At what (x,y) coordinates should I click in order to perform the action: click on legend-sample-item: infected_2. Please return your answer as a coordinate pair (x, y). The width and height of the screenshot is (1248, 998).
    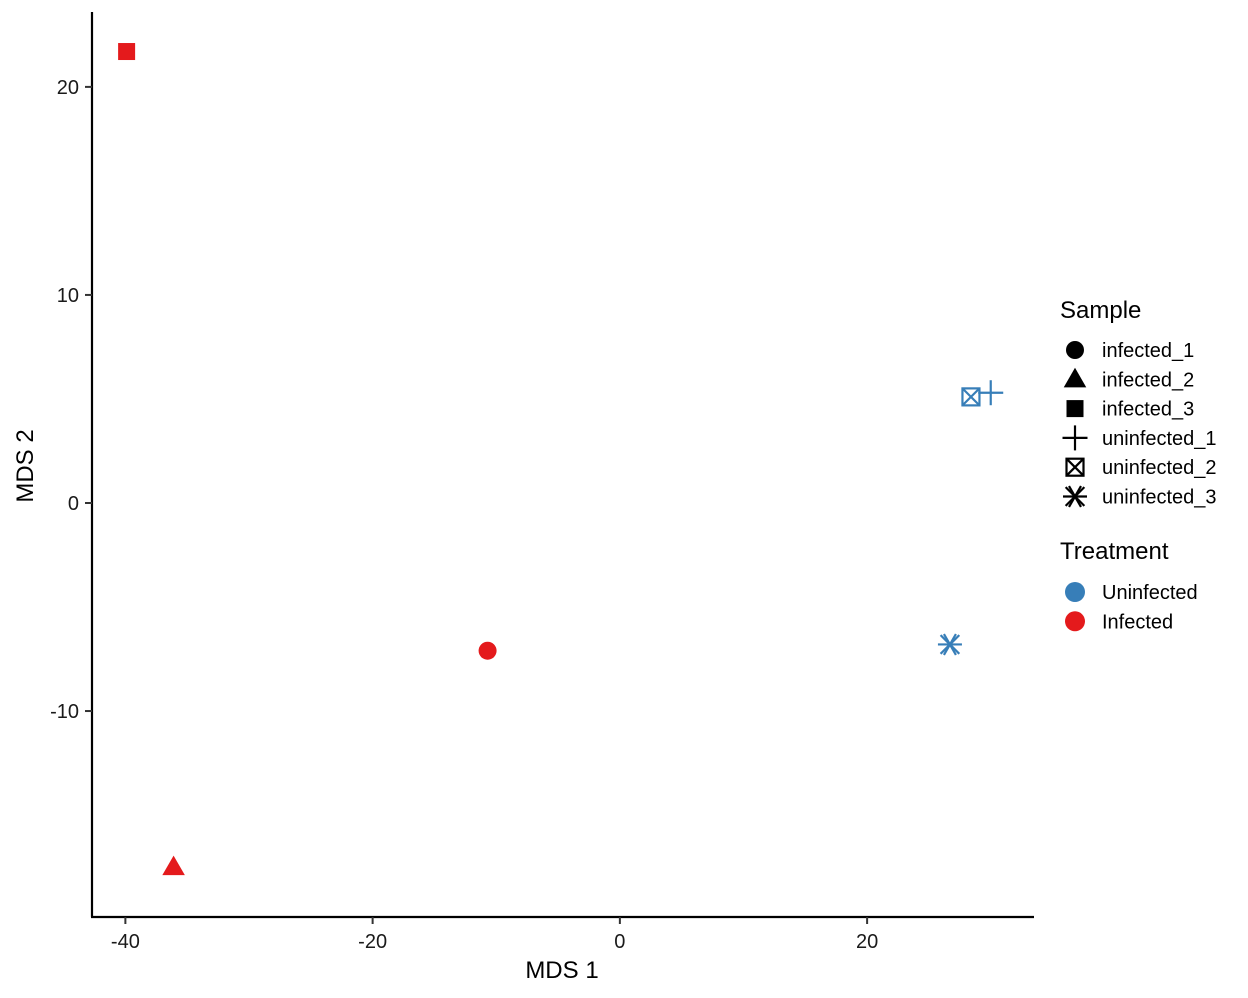
    Looking at the image, I should click on (1128, 379).